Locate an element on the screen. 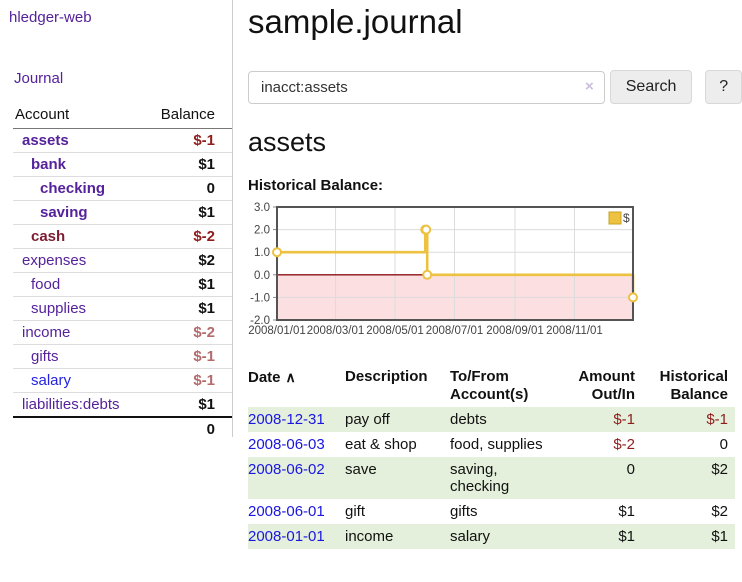 This screenshot has height=582, width=742. transaction-date-link: 2008-06-01 is located at coordinates (286, 511).